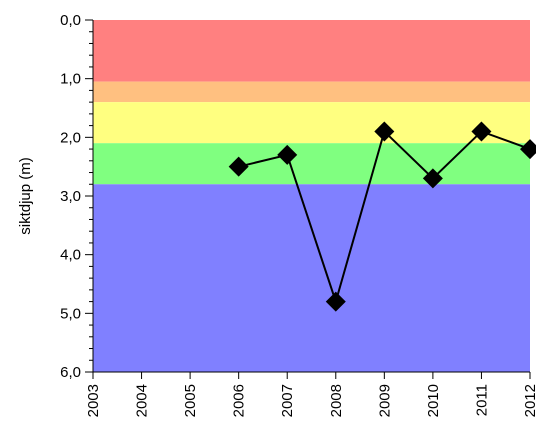 Image resolution: width=536 pixels, height=444 pixels. What do you see at coordinates (70, 20) in the screenshot?
I see `y-tick-label: 0,0` at bounding box center [70, 20].